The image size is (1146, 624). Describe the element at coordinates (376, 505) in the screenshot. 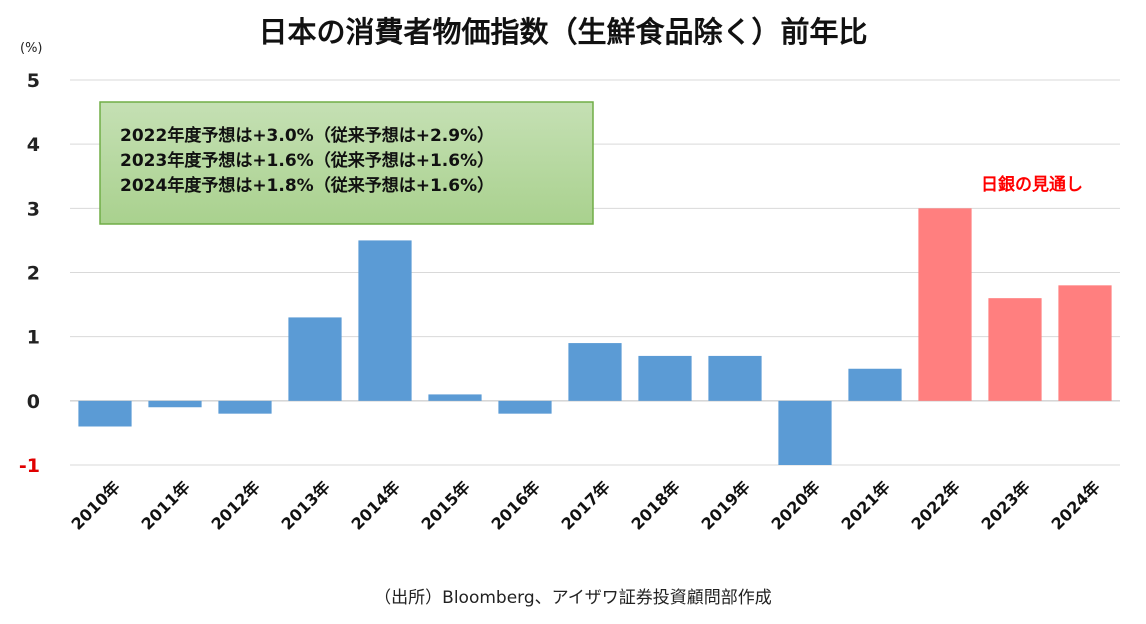

I see `x-tick-label: 2014年` at that location.